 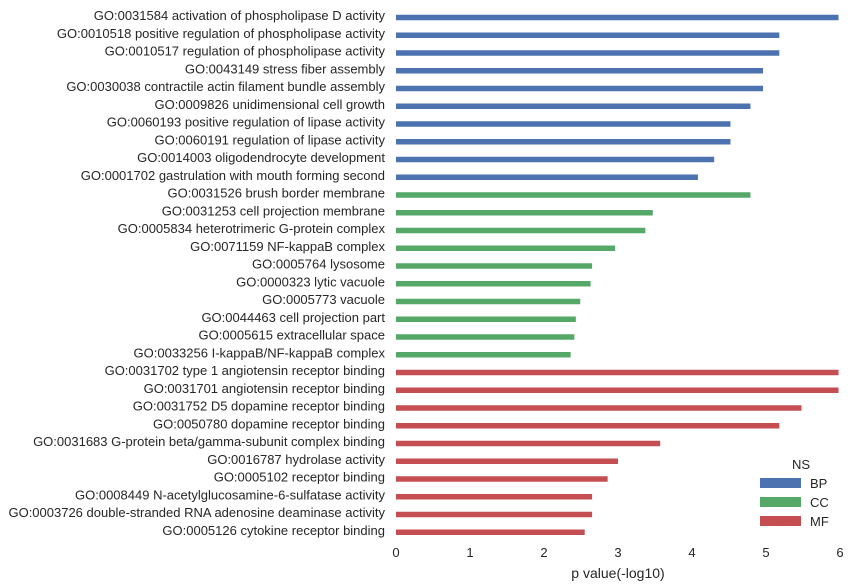 What do you see at coordinates (839, 552) in the screenshot?
I see `x-tick-label-6: 6` at bounding box center [839, 552].